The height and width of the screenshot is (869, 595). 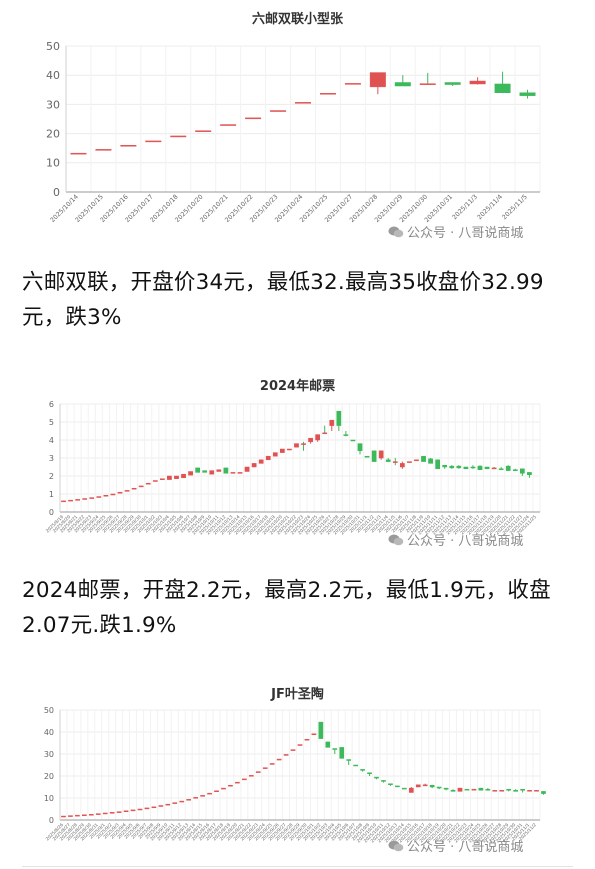 What do you see at coordinates (297, 866) in the screenshot?
I see `divider` at bounding box center [297, 866].